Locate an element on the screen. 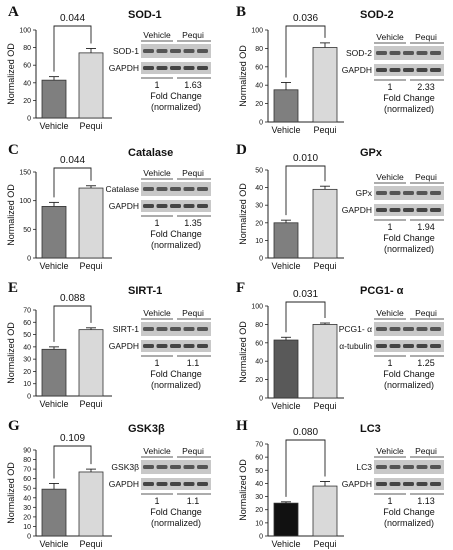 Image resolution: width=453 pixels, height=550 pixels. x-category-label: Pequi is located at coordinates (324, 266).